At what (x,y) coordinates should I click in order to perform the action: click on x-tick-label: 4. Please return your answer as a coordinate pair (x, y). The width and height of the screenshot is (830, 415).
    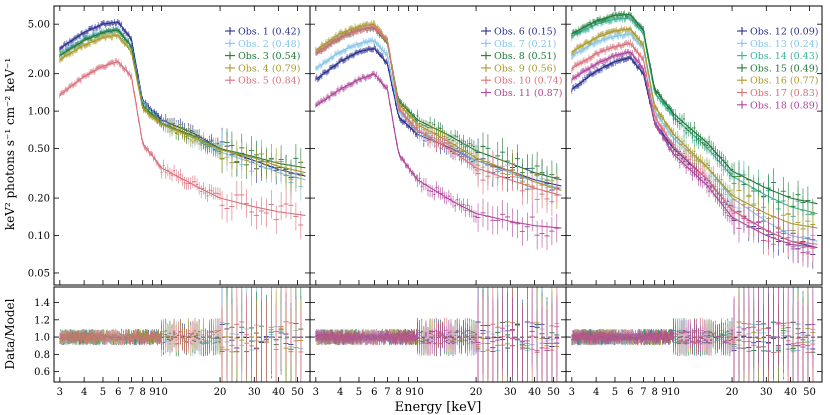
    Looking at the image, I should click on (84, 392).